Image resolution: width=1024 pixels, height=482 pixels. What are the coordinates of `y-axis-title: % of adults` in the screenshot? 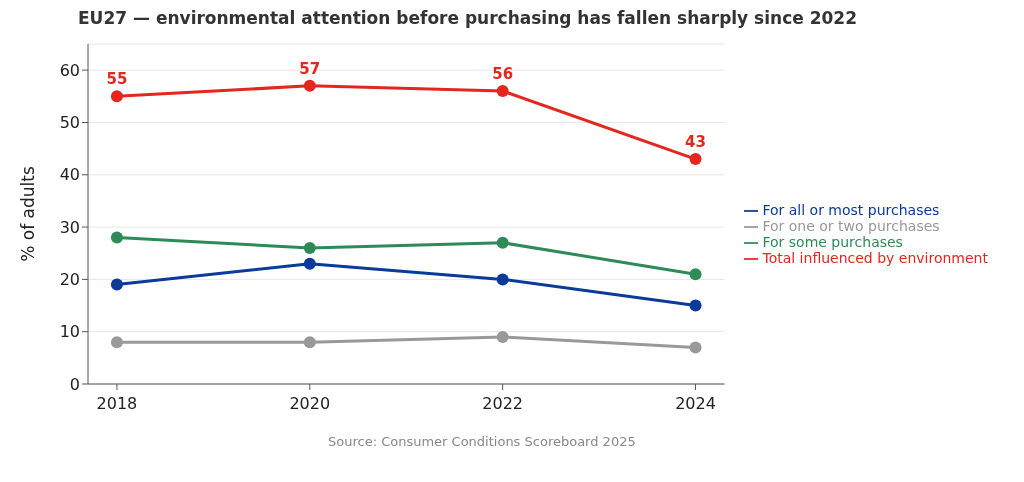 It's located at (28, 214).